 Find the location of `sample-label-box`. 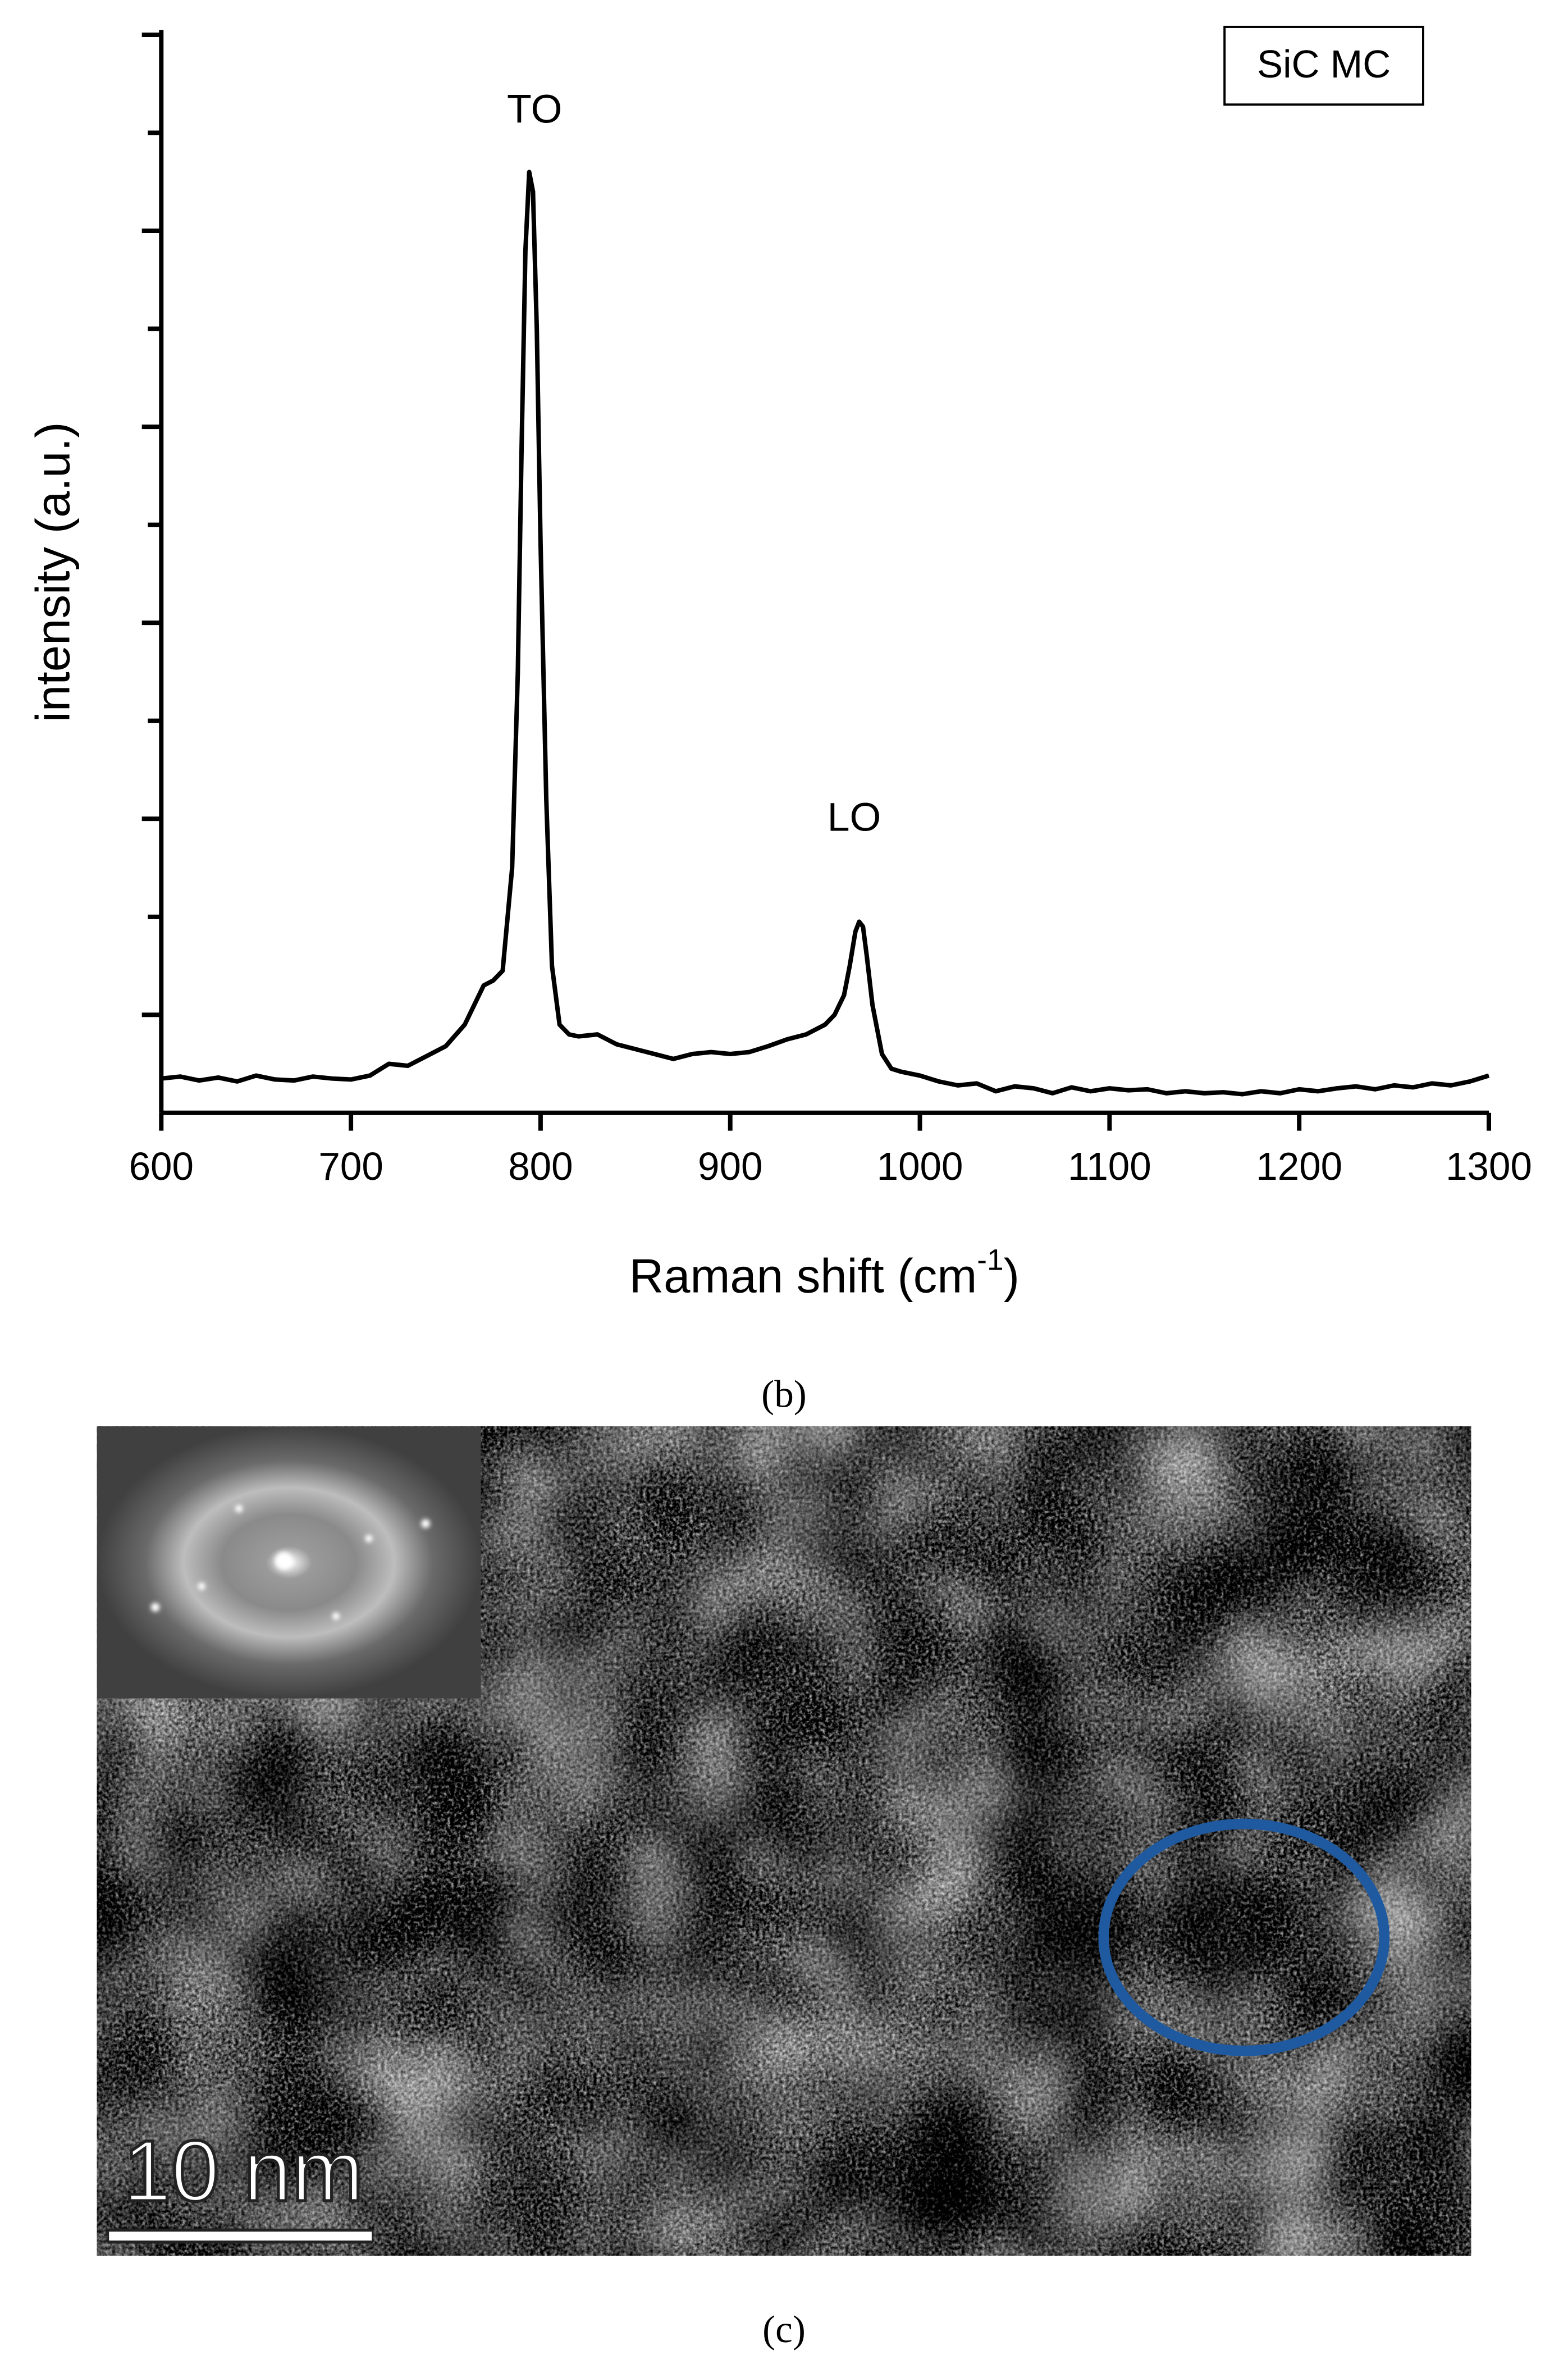

sample-label-box is located at coordinates (1323, 65).